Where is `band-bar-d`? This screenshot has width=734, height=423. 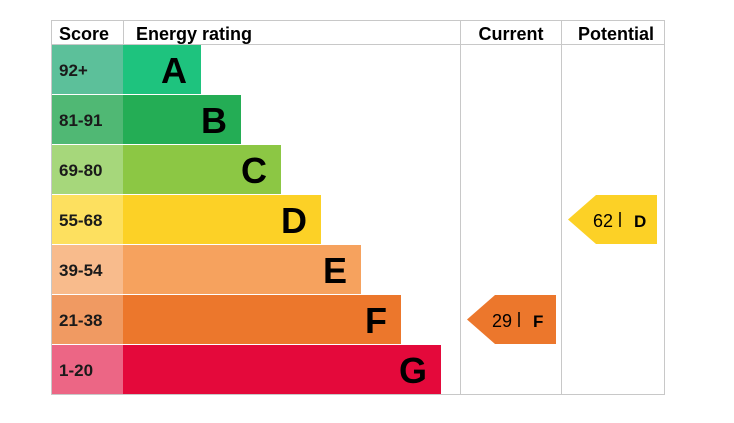 band-bar-d is located at coordinates (222, 219).